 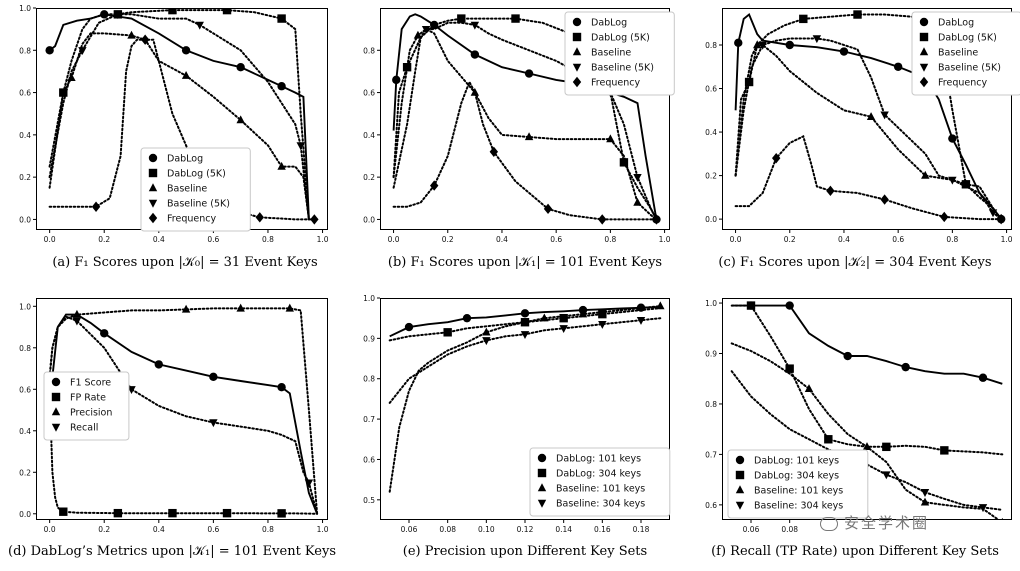 I want to click on y-tick-label: 0.8, so click(x=711, y=45).